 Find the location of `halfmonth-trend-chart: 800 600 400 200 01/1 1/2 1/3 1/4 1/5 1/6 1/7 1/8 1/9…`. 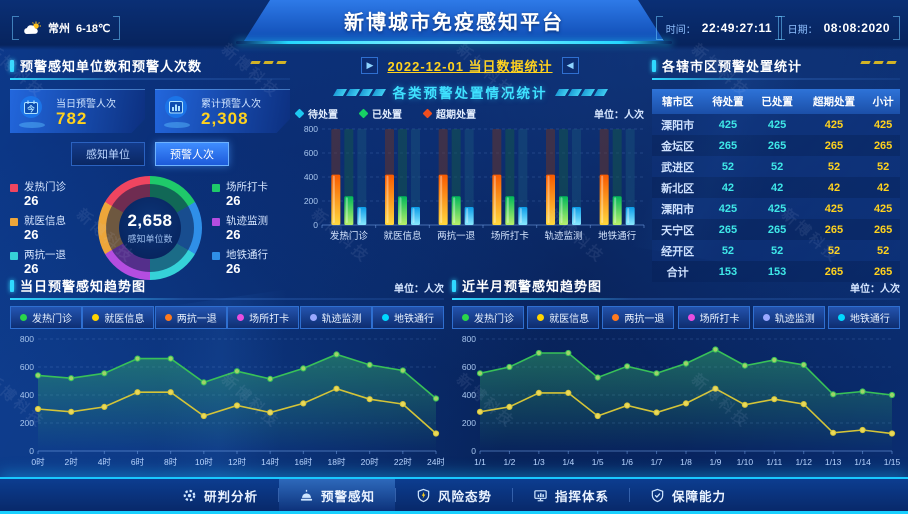

halfmonth-trend-chart: 800 600 400 200 01/1 1/2 1/3 1/4 1/5 1/6 1/7 1/8 1/9… is located at coordinates (681, 400).